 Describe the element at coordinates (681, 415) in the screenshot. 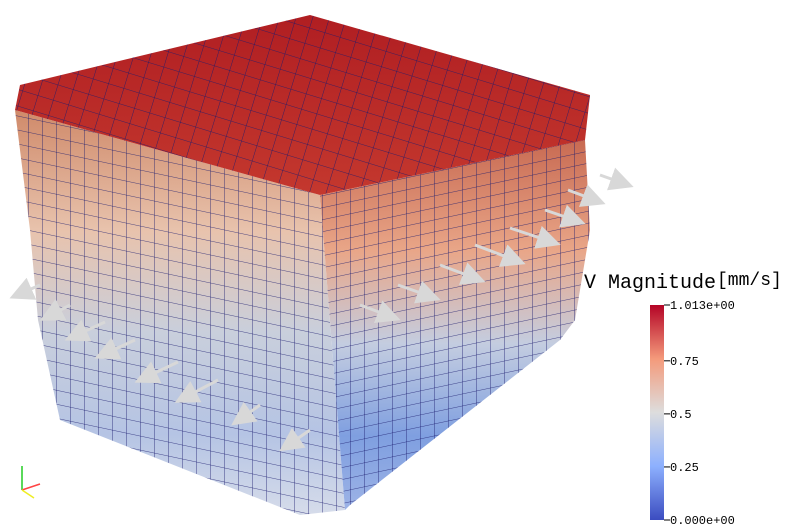

I see `colorbar-tick-label: 0.5` at that location.